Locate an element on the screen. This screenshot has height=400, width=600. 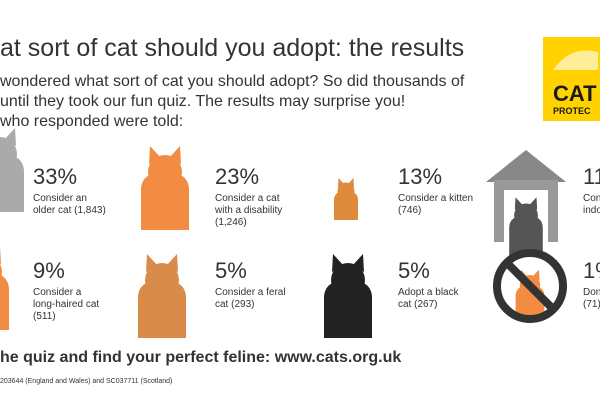
description: older cat (1,843) is located at coordinates (69, 210).